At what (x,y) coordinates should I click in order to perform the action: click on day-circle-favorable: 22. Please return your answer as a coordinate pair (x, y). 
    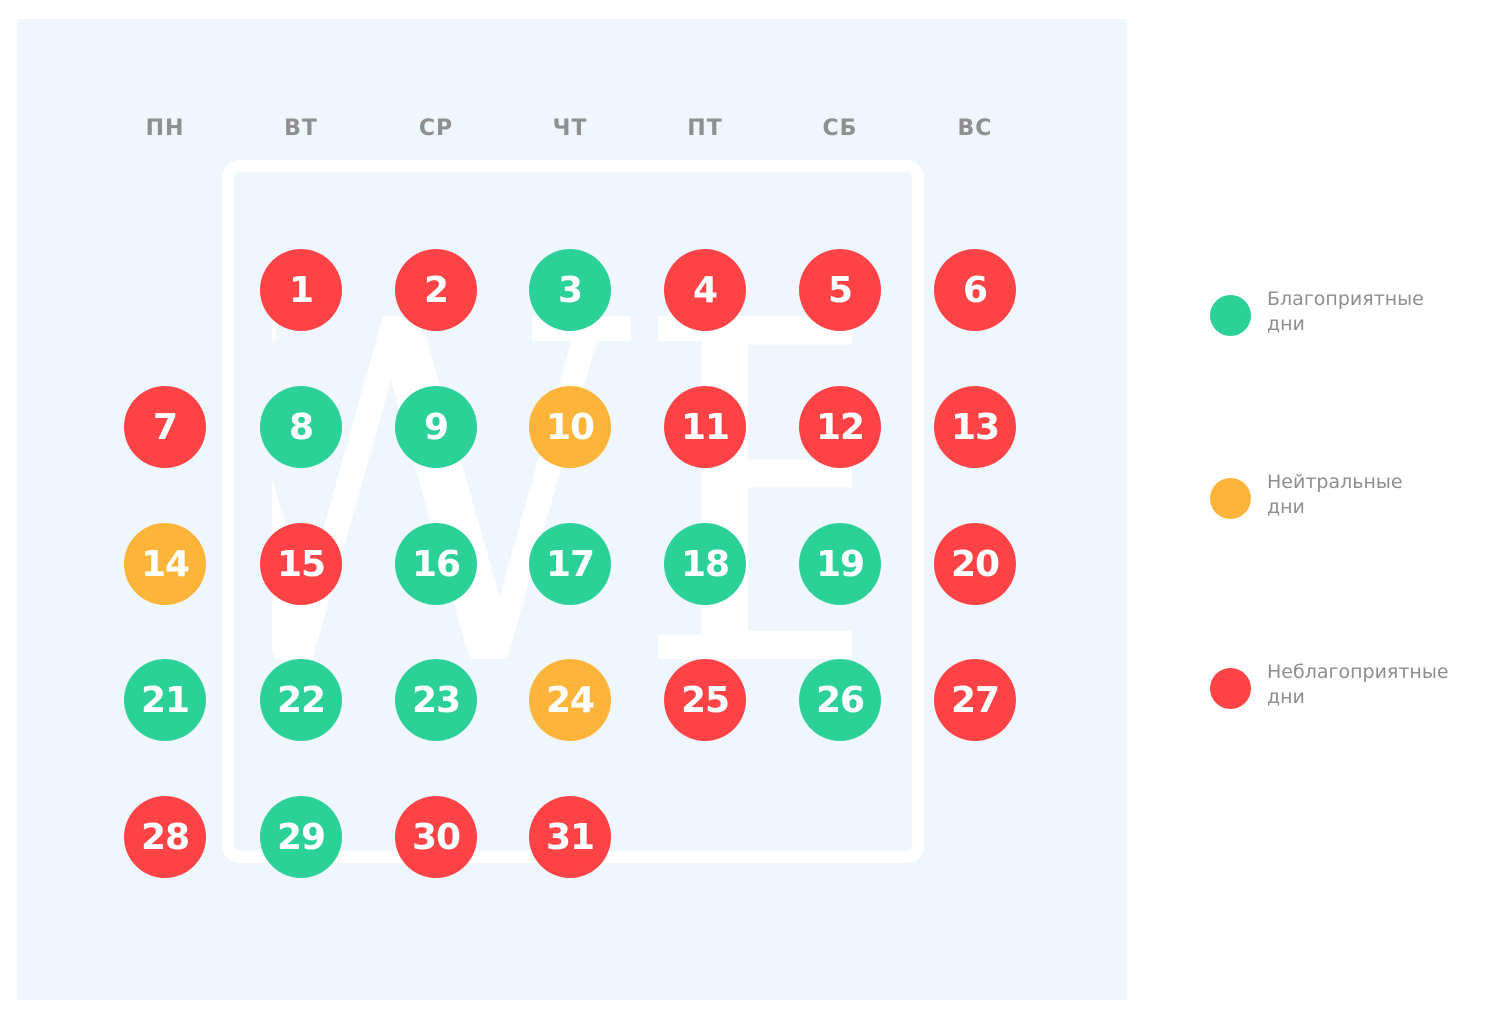
    Looking at the image, I should click on (301, 700).